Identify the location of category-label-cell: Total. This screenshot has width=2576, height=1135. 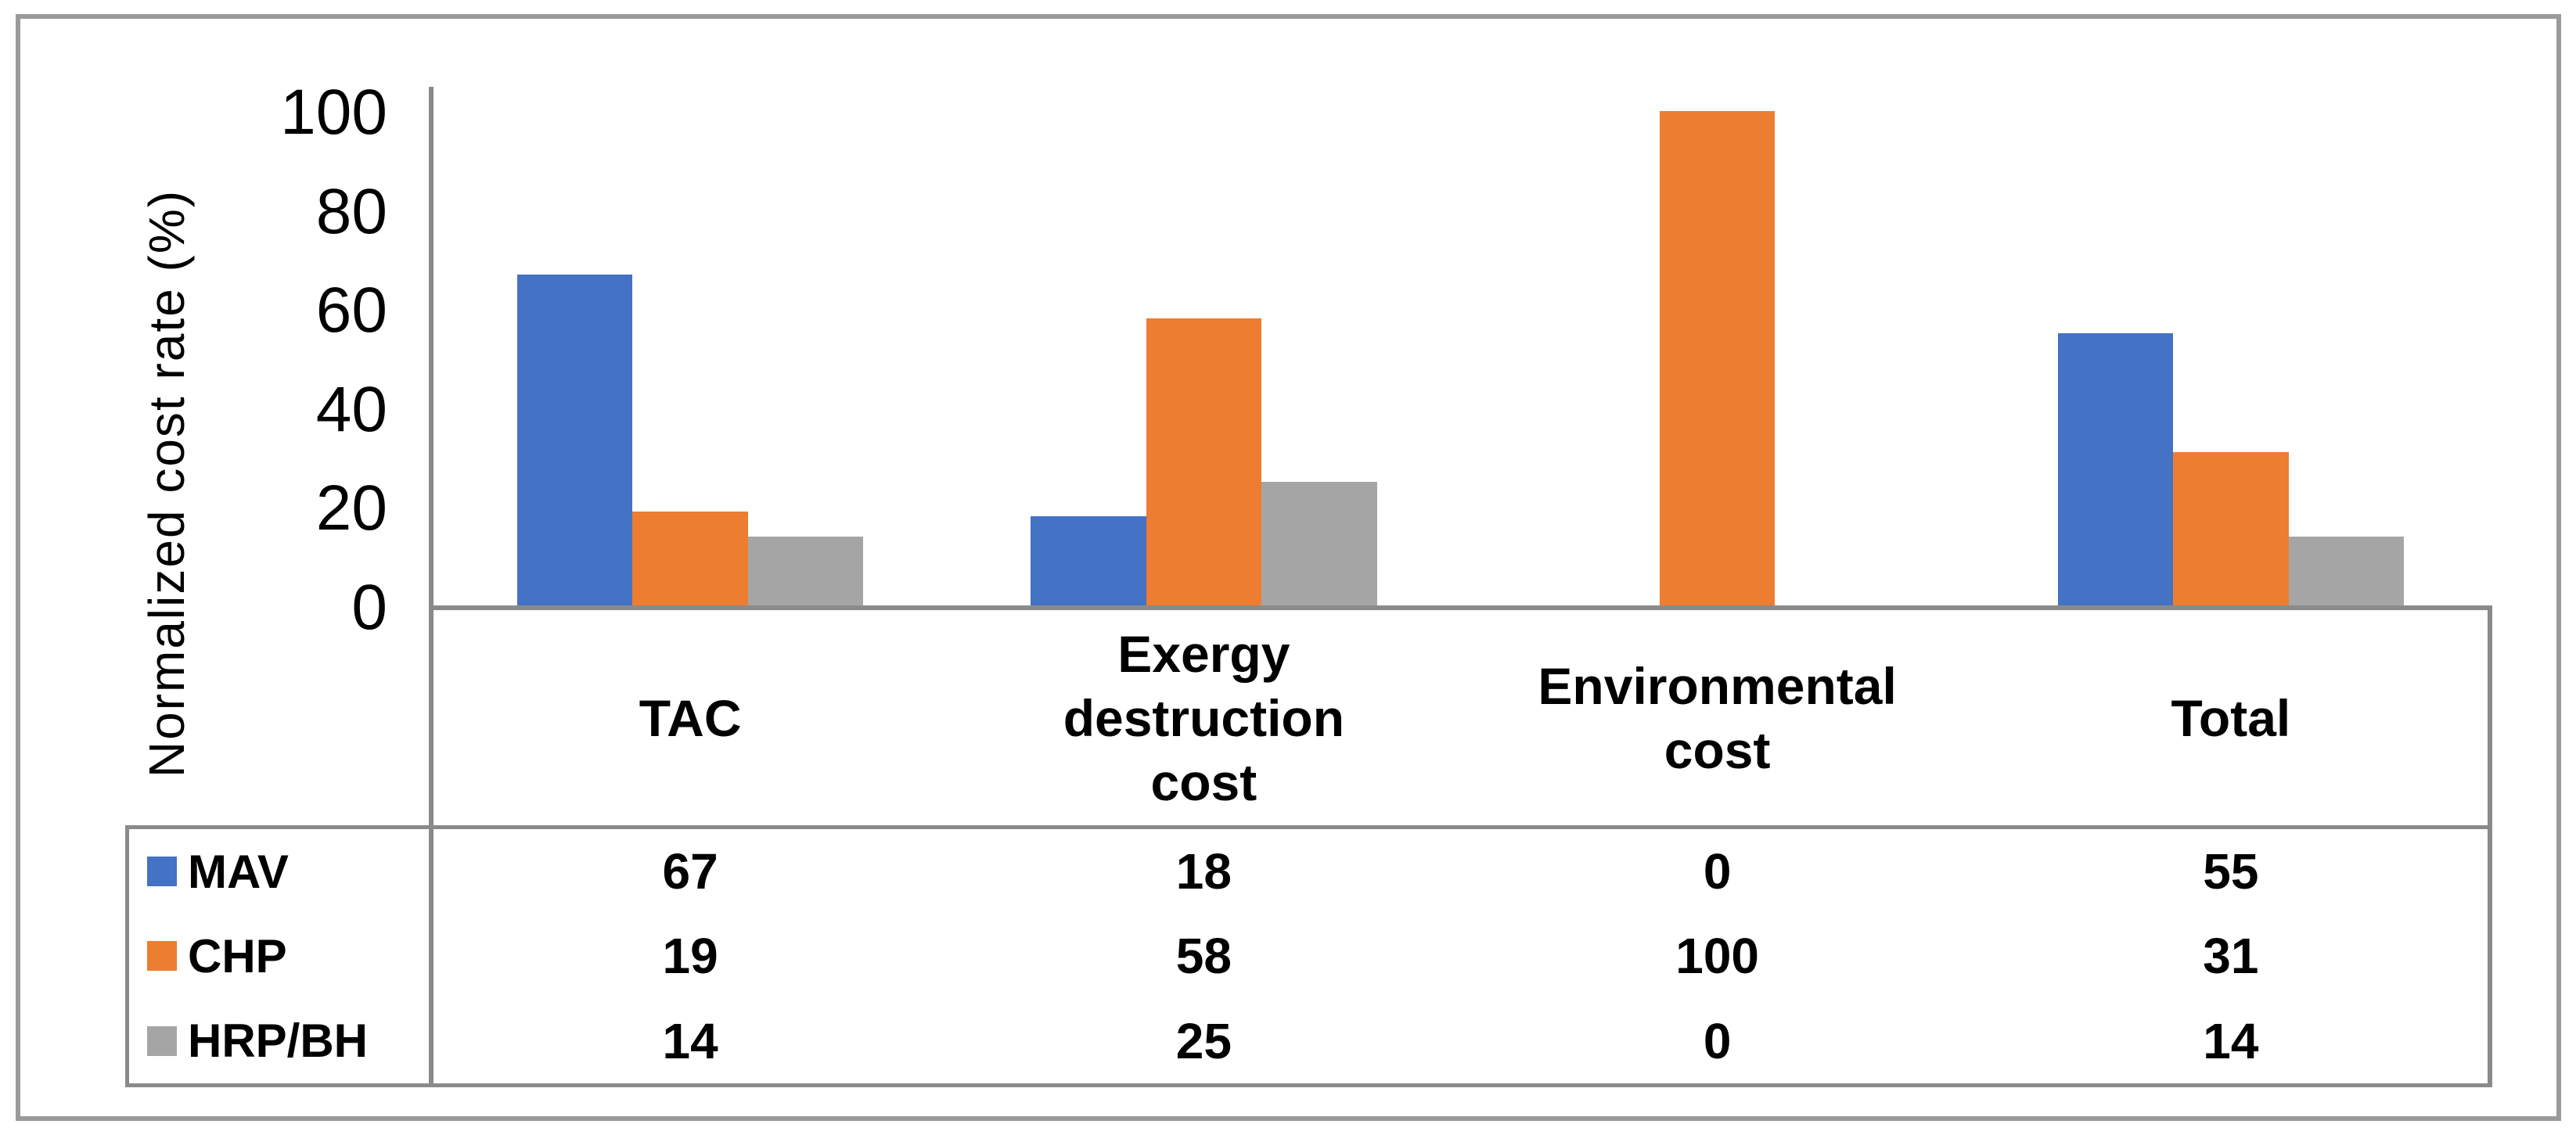
(2231, 717).